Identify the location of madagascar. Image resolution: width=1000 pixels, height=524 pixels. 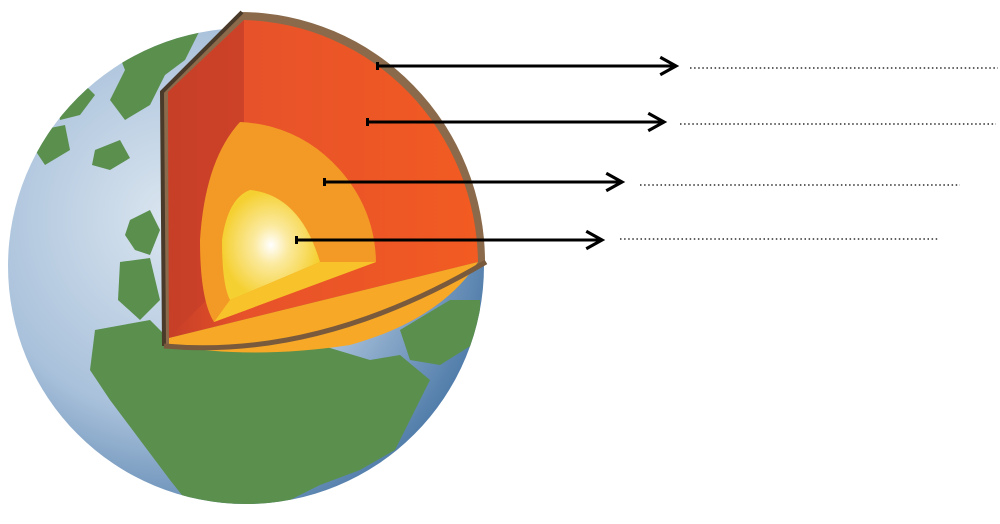
(439, 455).